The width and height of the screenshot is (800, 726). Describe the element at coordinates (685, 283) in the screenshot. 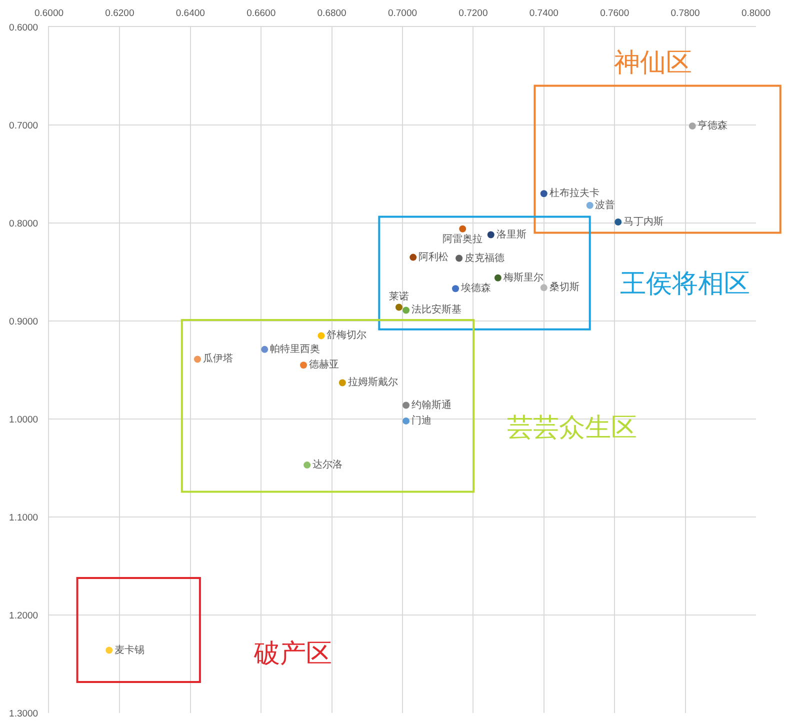

I see `annotation: 王侯将相区` at that location.